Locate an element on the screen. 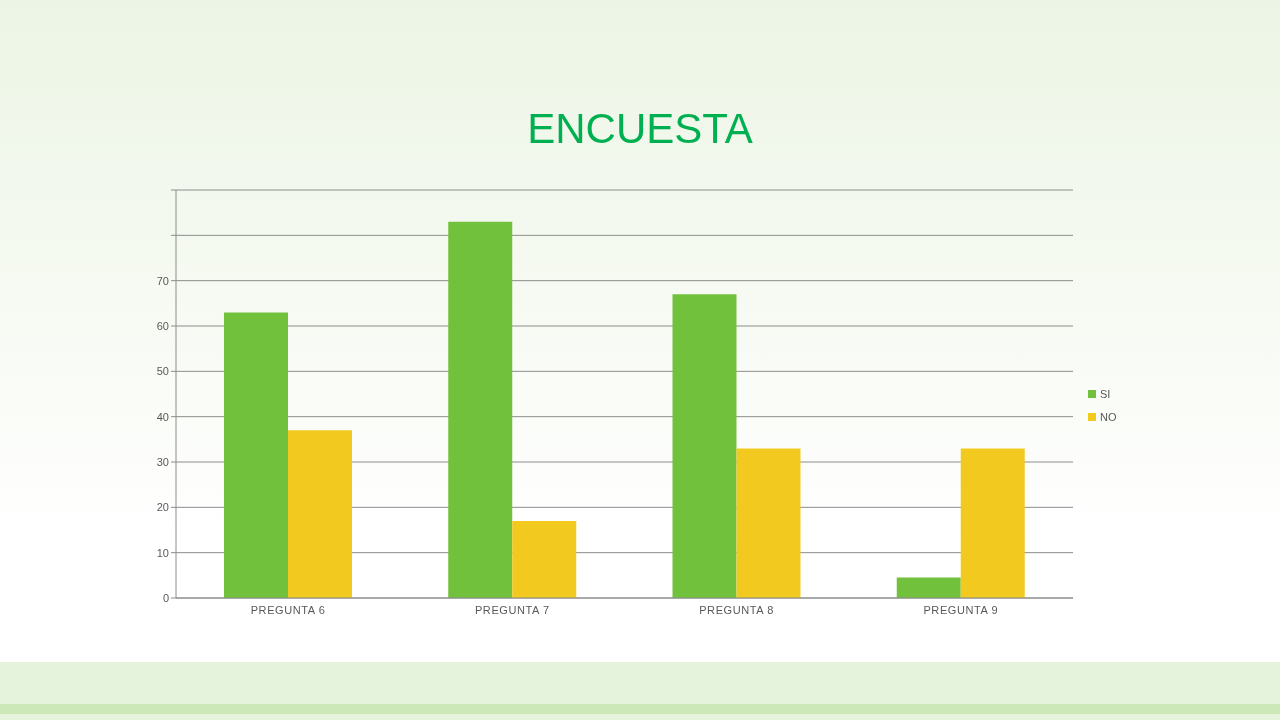 This screenshot has width=1280, height=720. x-tick-label: PREGUNTA 7 is located at coordinates (512, 609).